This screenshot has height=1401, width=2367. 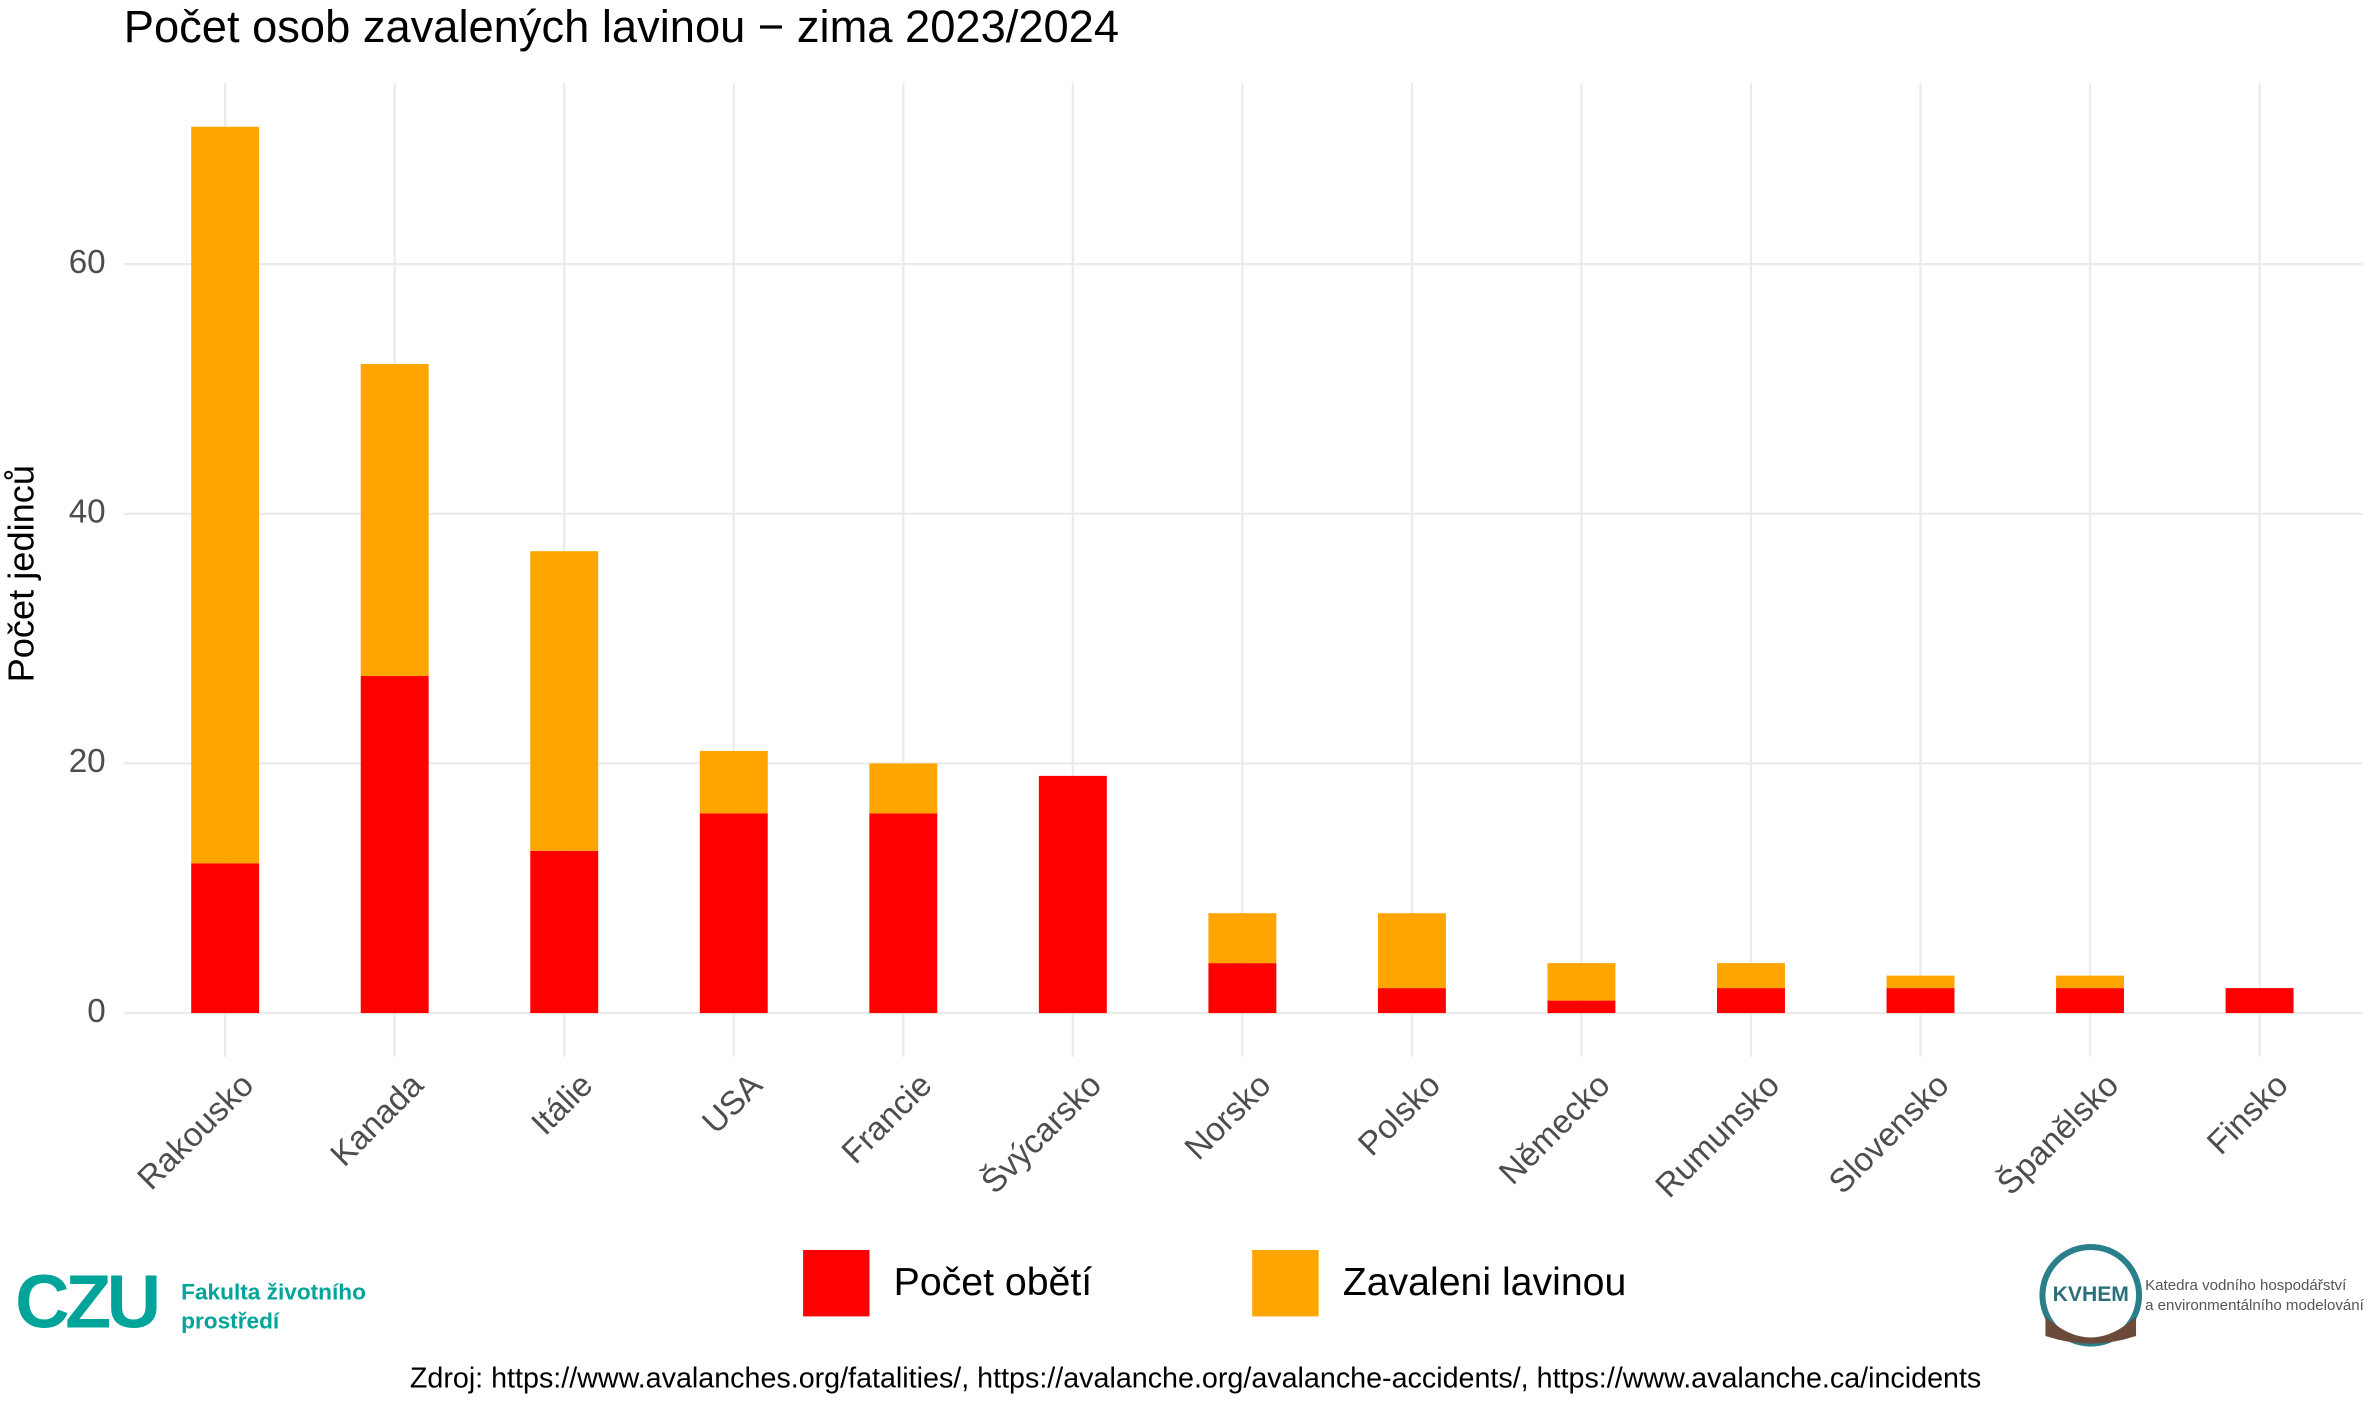 I want to click on y-tick-label: 60, so click(x=87, y=262).